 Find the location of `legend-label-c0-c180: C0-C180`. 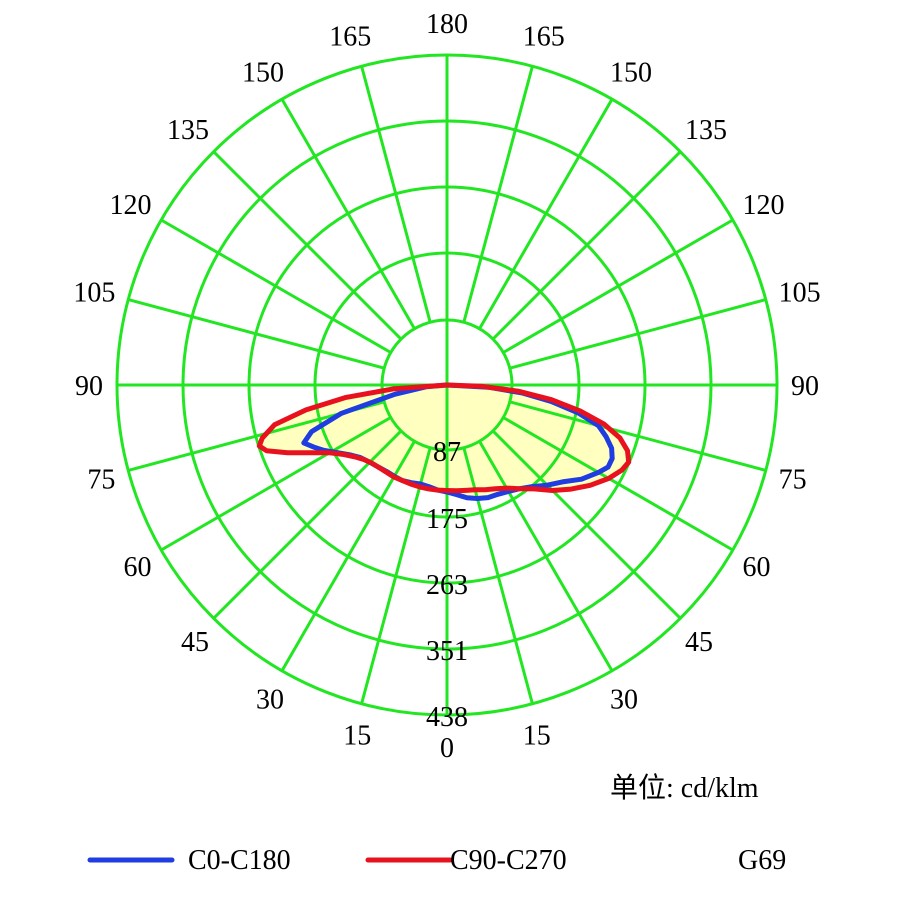

legend-label-c0-c180: C0-C180 is located at coordinates (239, 860).